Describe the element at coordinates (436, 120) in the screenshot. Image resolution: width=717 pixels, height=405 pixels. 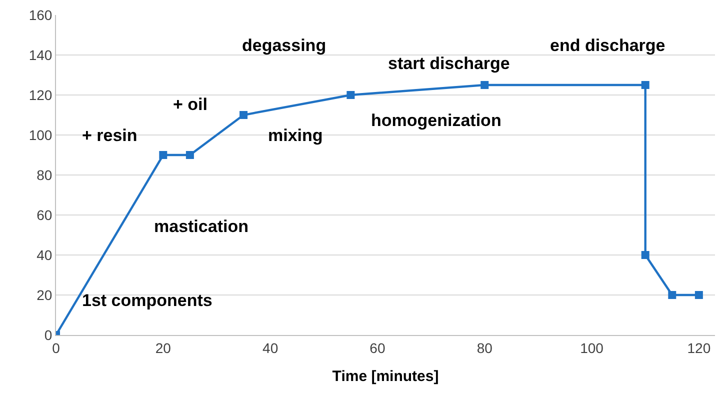
I see `annotation: homogenization` at that location.